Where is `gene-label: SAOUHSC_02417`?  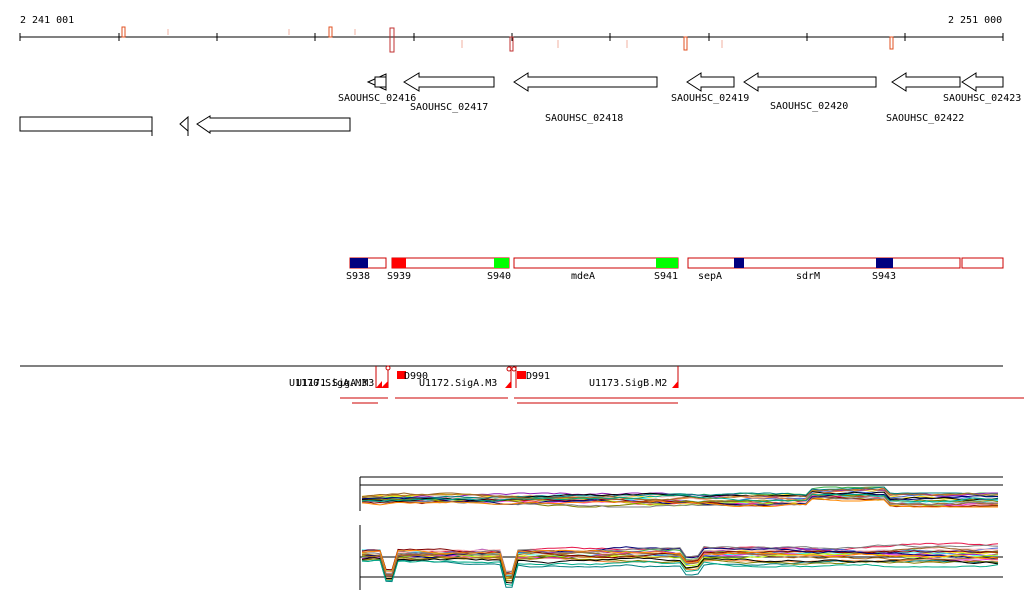
gene-label: SAOUHSC_02417 is located at coordinates (449, 107).